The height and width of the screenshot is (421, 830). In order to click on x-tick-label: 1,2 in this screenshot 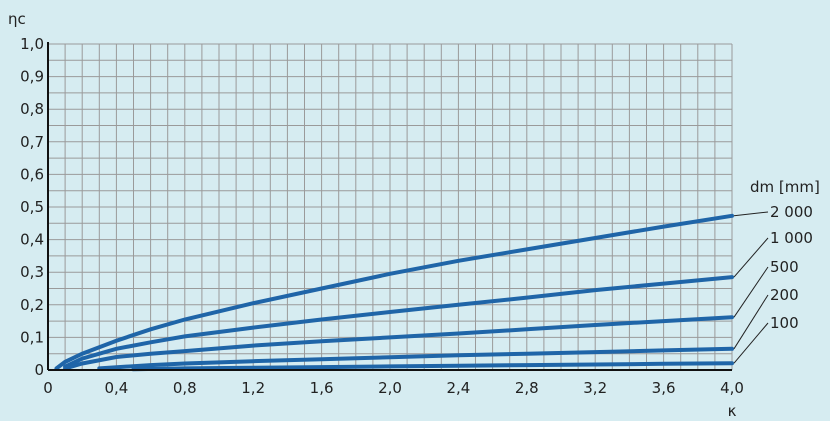, I will do `click(253, 388)`.